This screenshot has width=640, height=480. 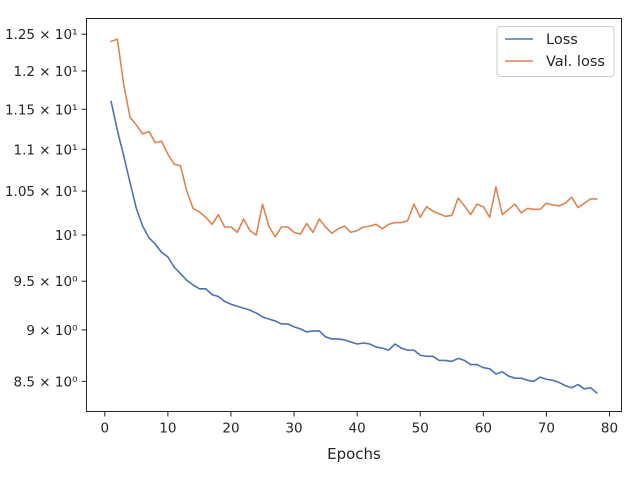 I want to click on y-tick-label: 1.2 × 10¹, so click(x=46, y=72).